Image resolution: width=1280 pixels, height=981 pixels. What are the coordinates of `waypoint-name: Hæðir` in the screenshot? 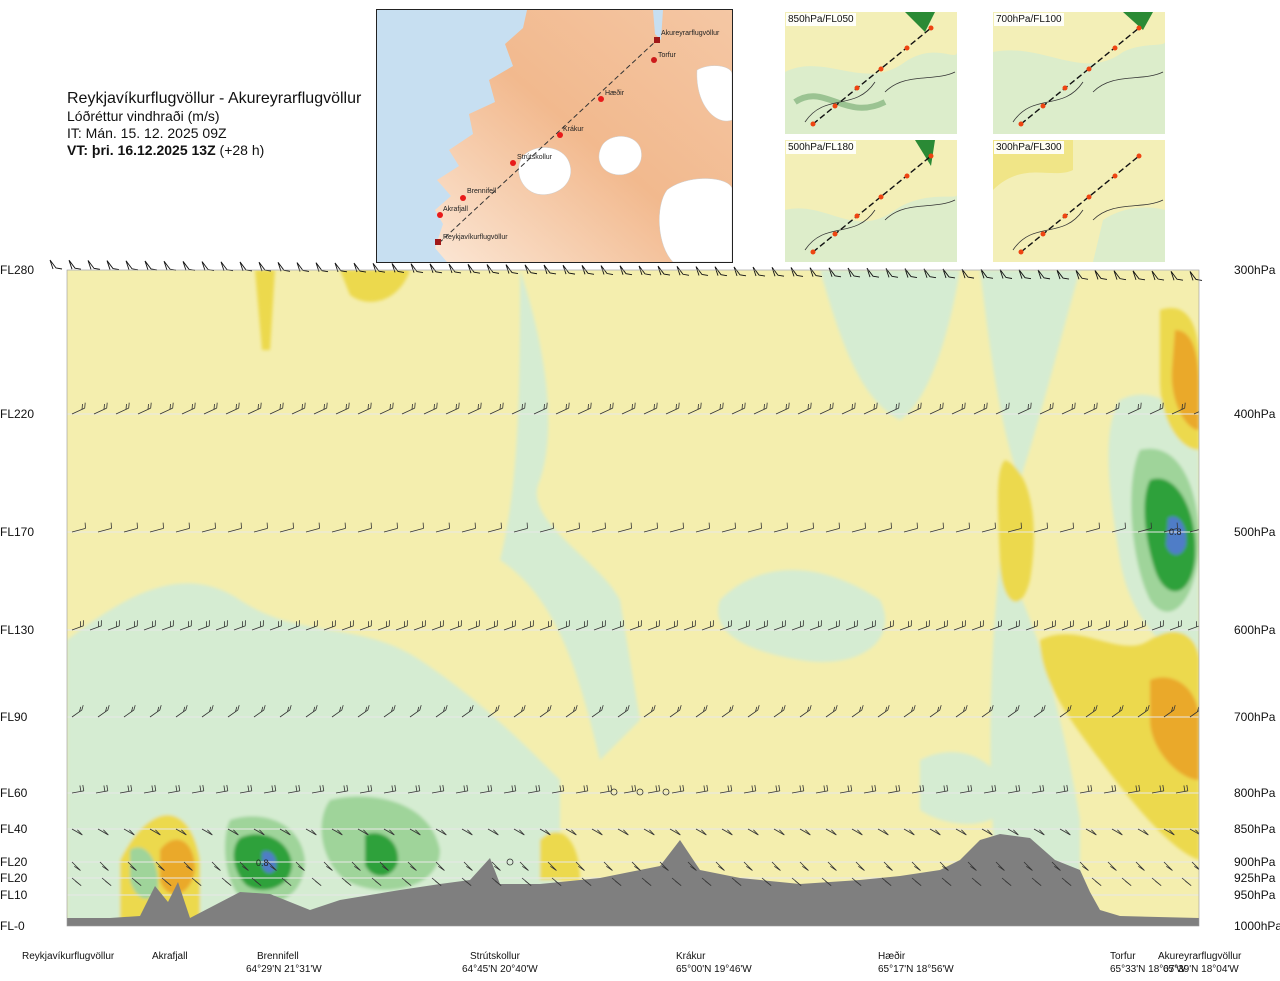 It's located at (892, 956).